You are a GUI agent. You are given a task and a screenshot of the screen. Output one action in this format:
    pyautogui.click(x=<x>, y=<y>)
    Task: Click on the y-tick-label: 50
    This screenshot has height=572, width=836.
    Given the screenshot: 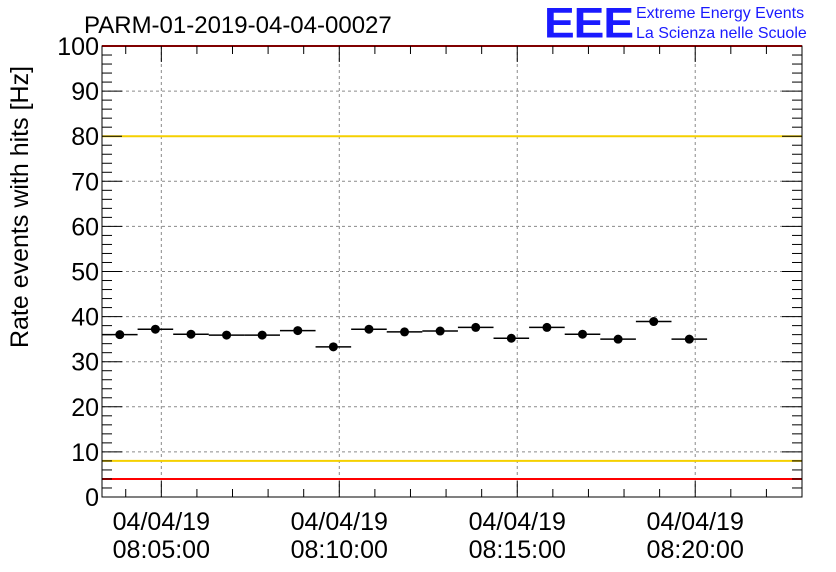 What is the action you would take?
    pyautogui.click(x=85, y=273)
    